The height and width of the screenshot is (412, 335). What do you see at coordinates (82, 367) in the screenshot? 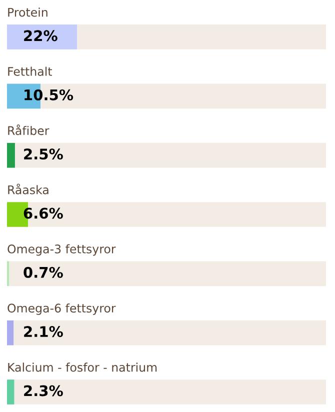
I see `y-tick-label: Kalcium - fosfor - natrium` at bounding box center [82, 367].